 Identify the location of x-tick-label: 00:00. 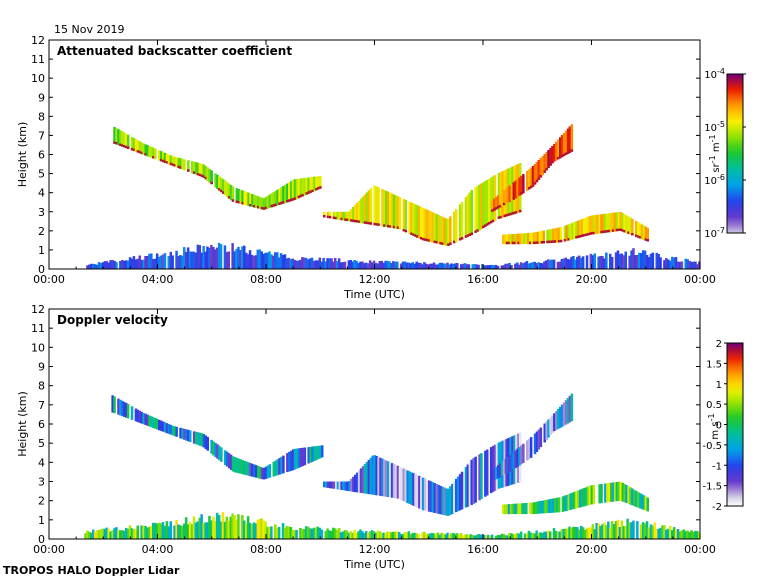
(49, 279).